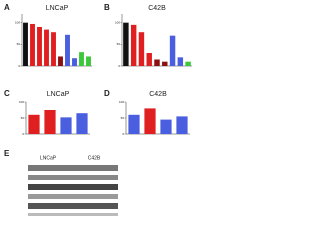  Describe the element at coordinates (94, 158) in the screenshot. I see `lane-label: C42B` at that location.